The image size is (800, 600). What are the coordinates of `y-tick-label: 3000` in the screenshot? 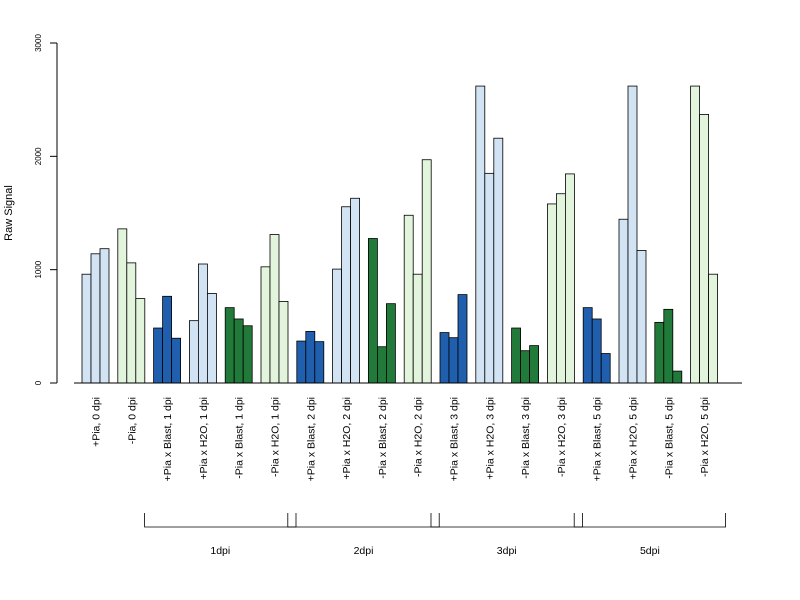 It's located at (38, 43).